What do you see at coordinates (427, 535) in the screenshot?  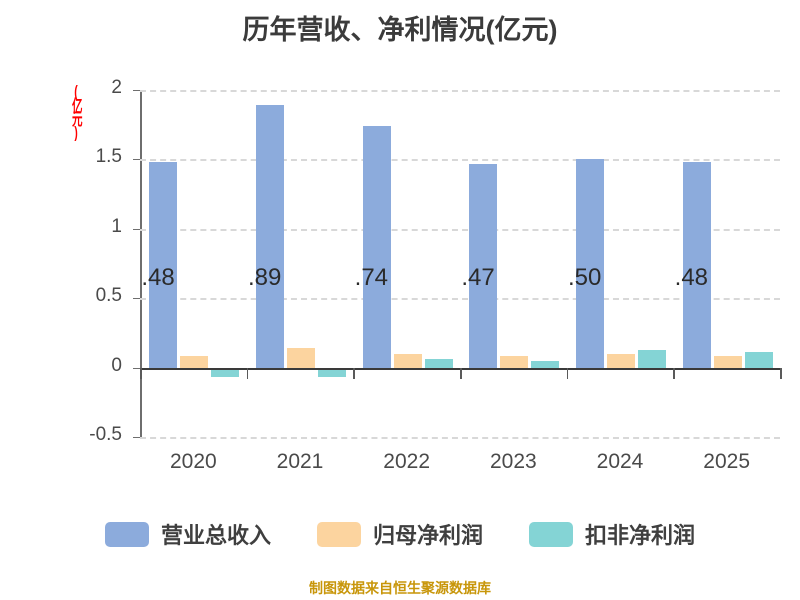 I see `legend-label: 归母净利润` at bounding box center [427, 535].